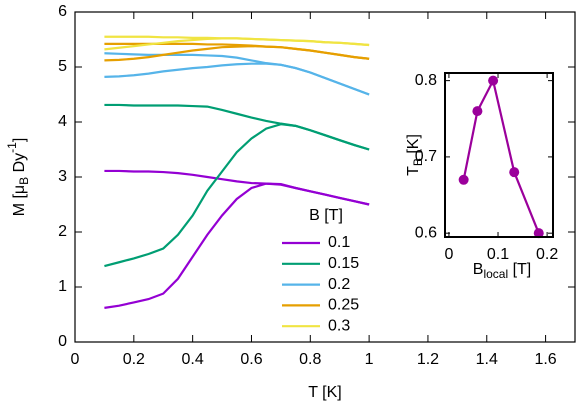 Image resolution: width=581 pixels, height=407 pixels. What do you see at coordinates (369, 359) in the screenshot?
I see `x-tick-label: 1` at bounding box center [369, 359].